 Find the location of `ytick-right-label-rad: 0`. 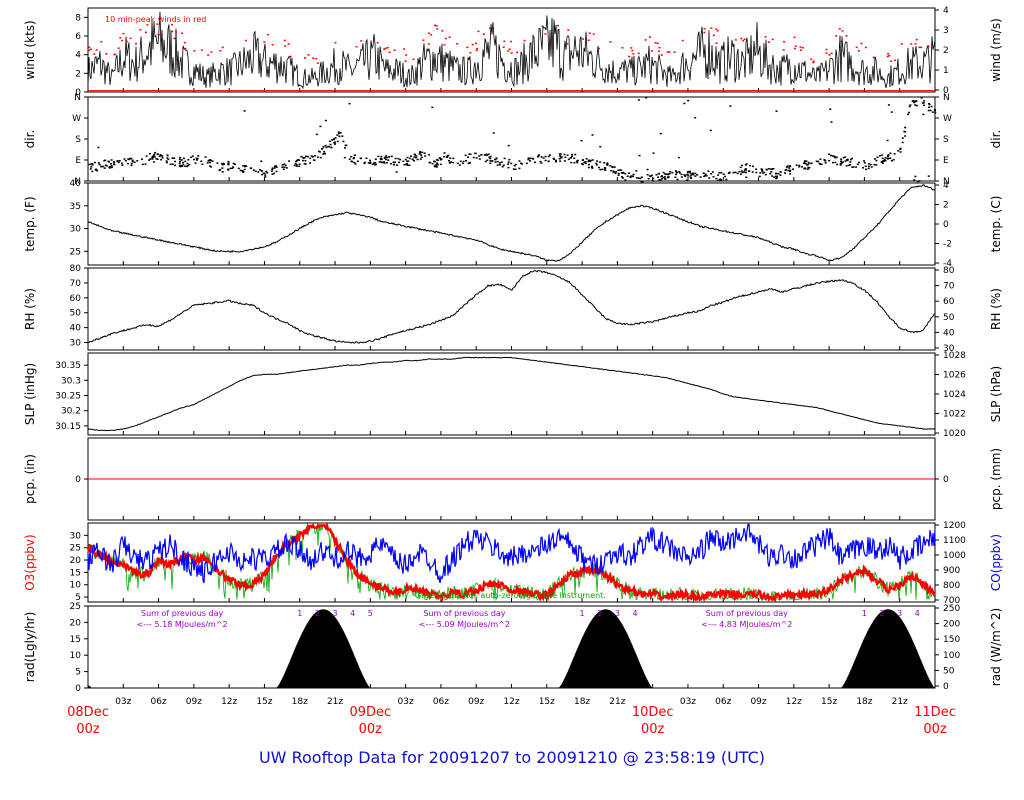

ytick-right-label-rad: 0 is located at coordinates (946, 687).